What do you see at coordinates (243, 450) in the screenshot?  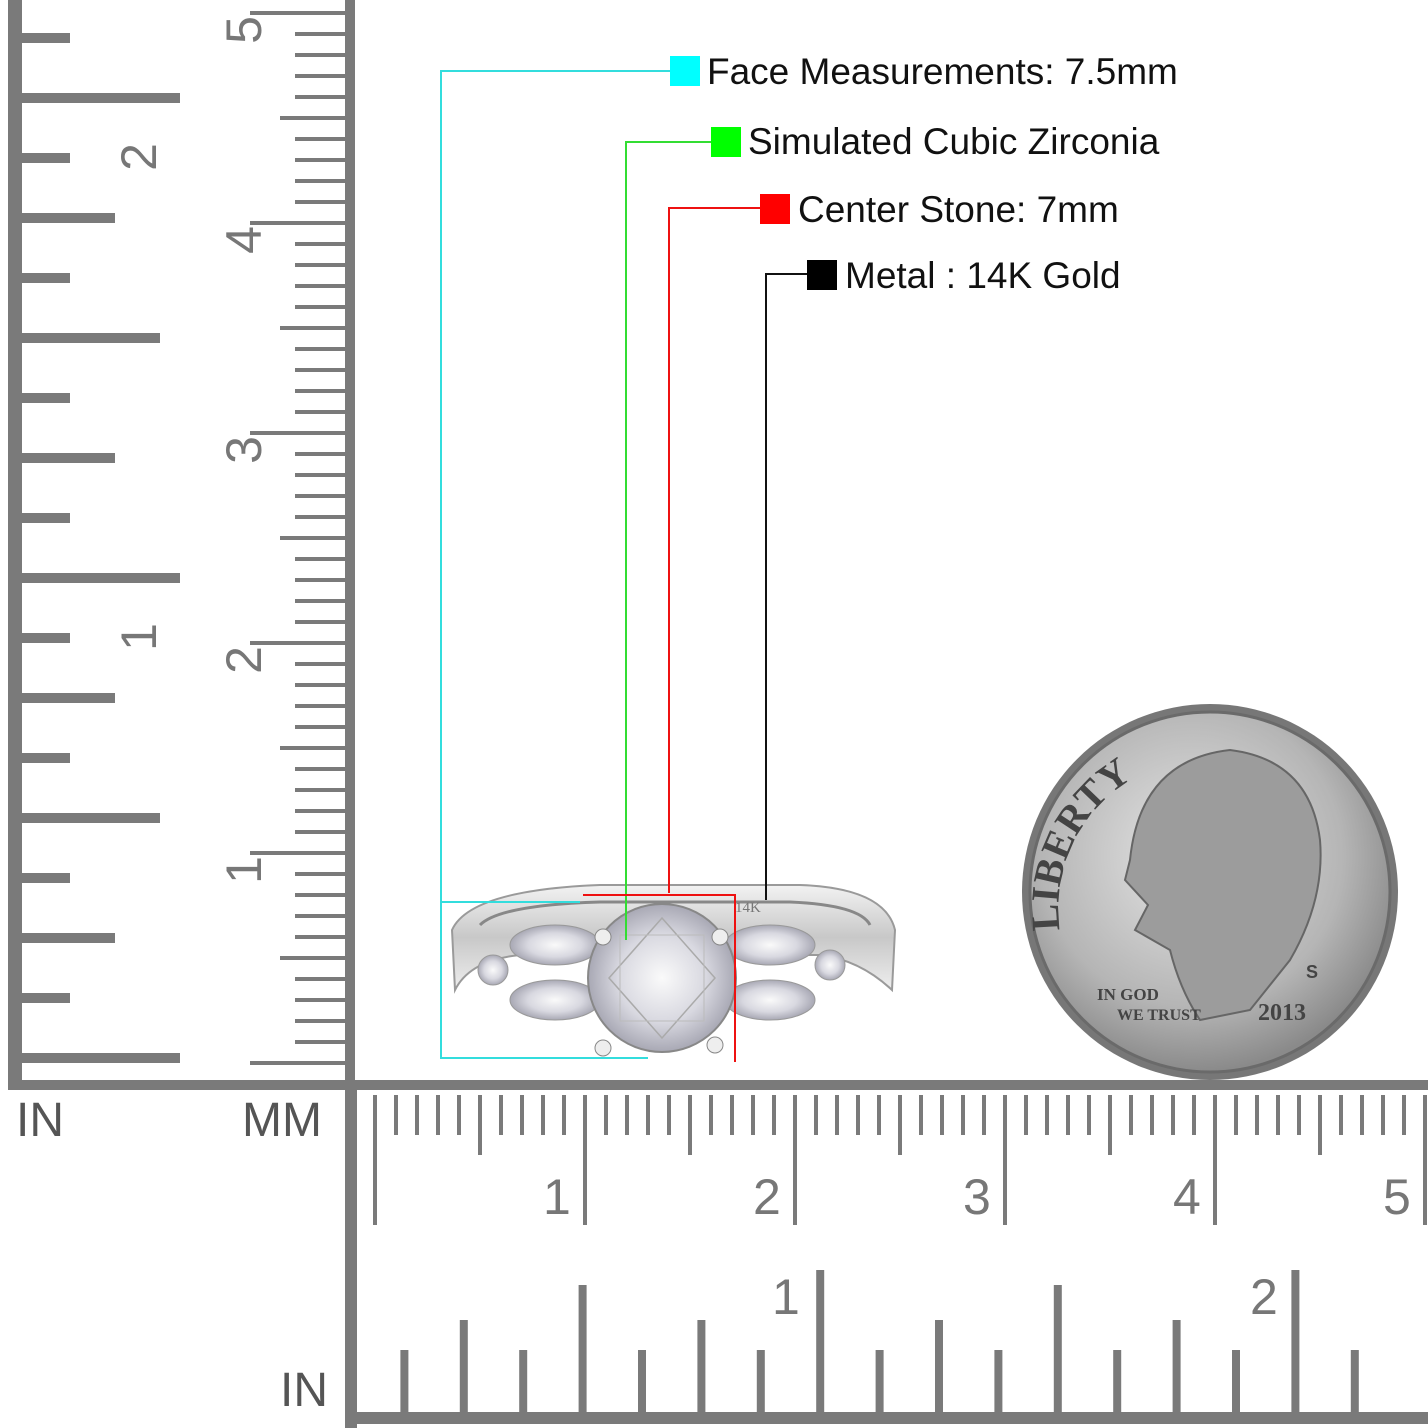 I see `vertical-cm-label: 3` at bounding box center [243, 450].